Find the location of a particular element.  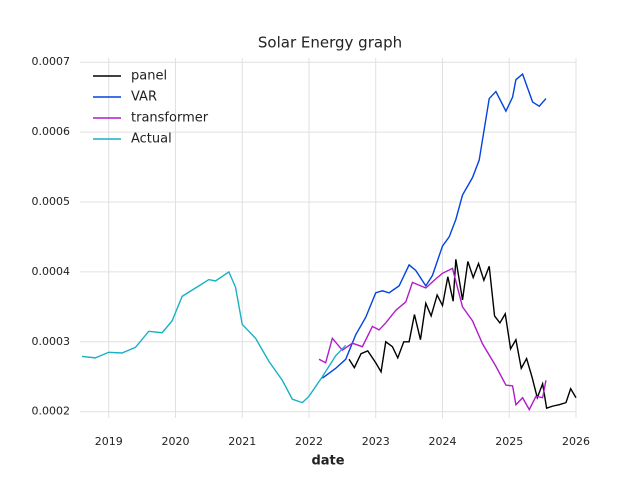

legend-label: VAR is located at coordinates (144, 97).